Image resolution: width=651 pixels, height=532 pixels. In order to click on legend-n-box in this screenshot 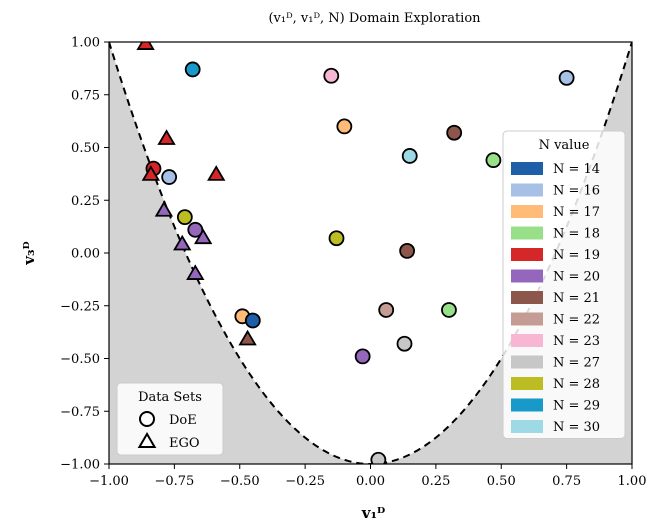, I will do `click(564, 284)`.